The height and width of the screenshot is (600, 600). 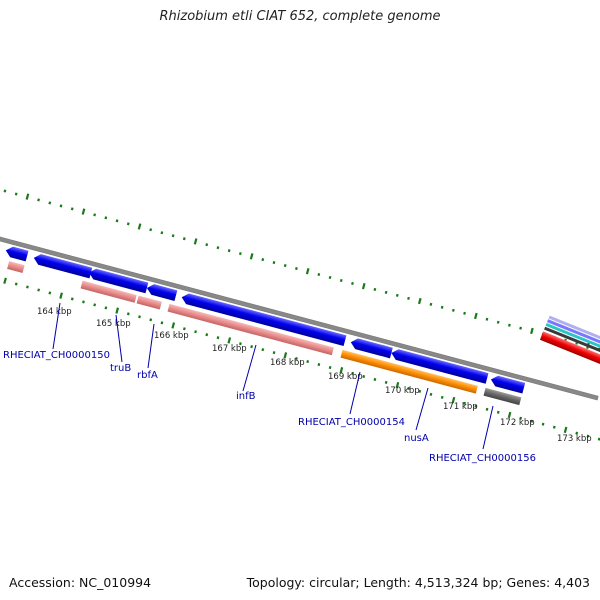 What do you see at coordinates (460, 407) in the screenshot?
I see `scale-label-171: 171 kbp` at bounding box center [460, 407].